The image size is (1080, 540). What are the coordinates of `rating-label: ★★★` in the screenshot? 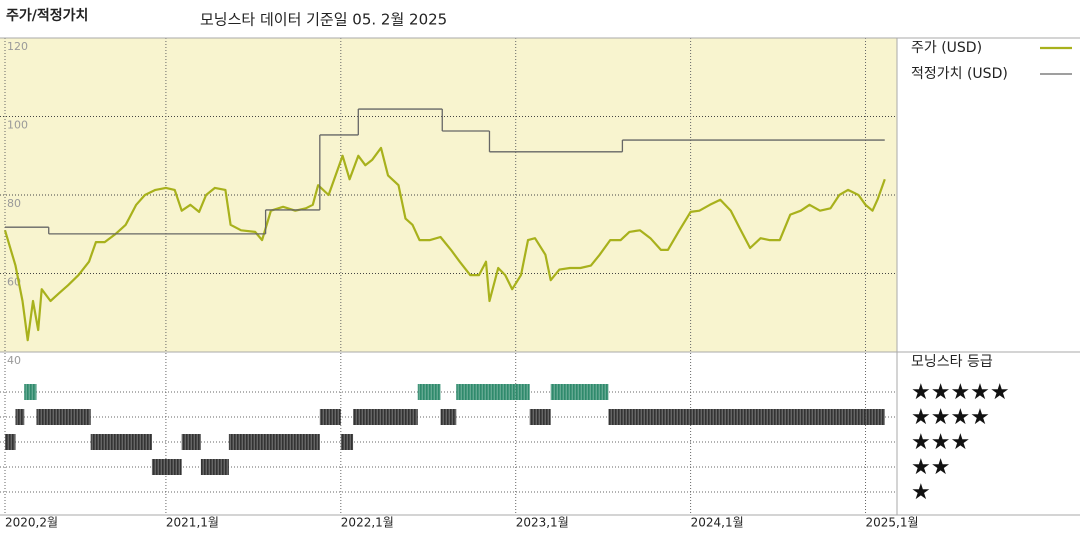 It's located at (940, 442).